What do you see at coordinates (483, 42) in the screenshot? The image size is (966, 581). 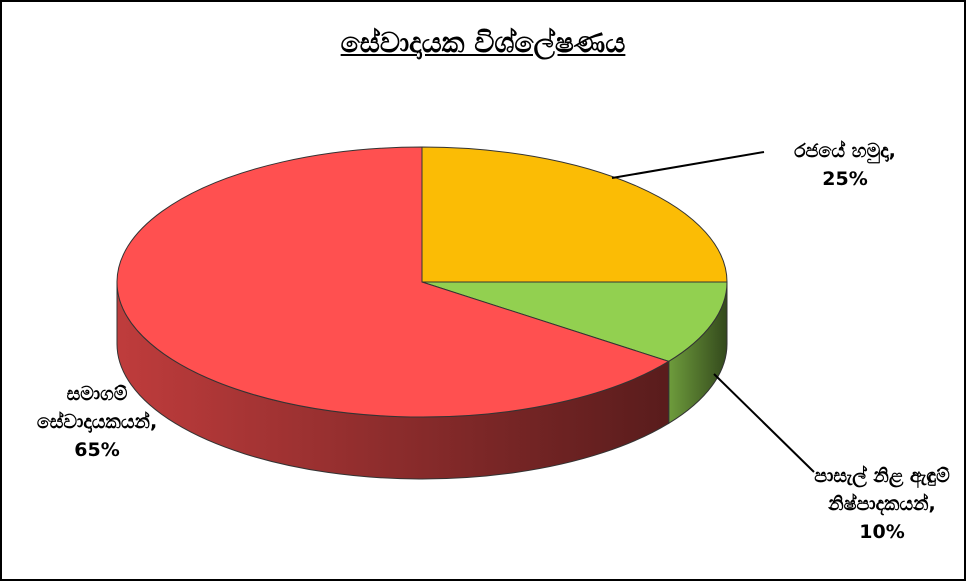 I see `chart-title: සේවාදායක විශ්ලේෂණය` at bounding box center [483, 42].